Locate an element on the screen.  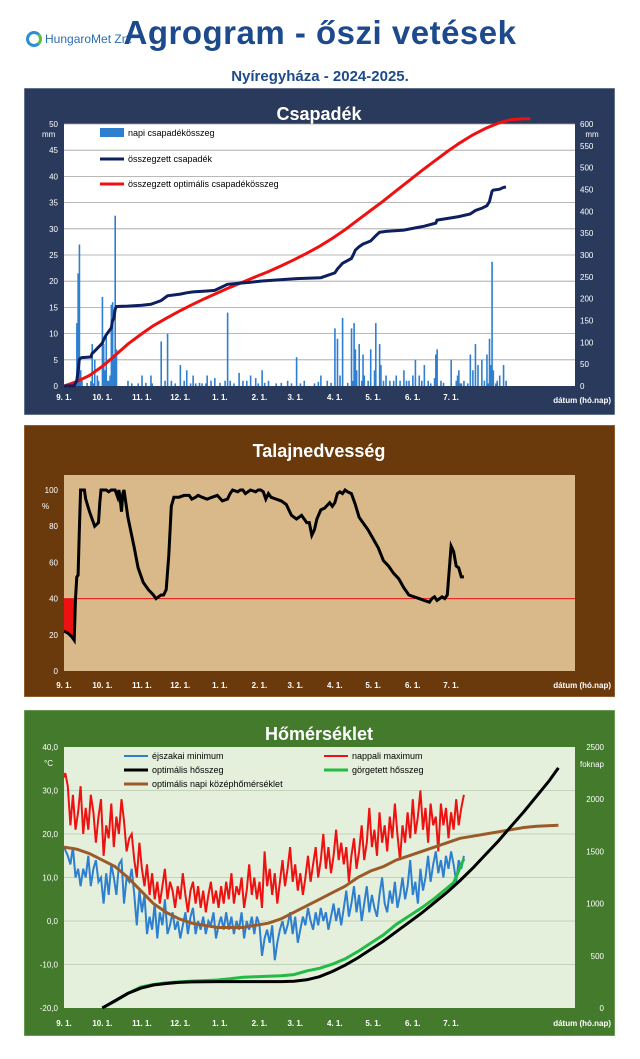
y-tick-label: 200 is located at coordinates (587, 299).